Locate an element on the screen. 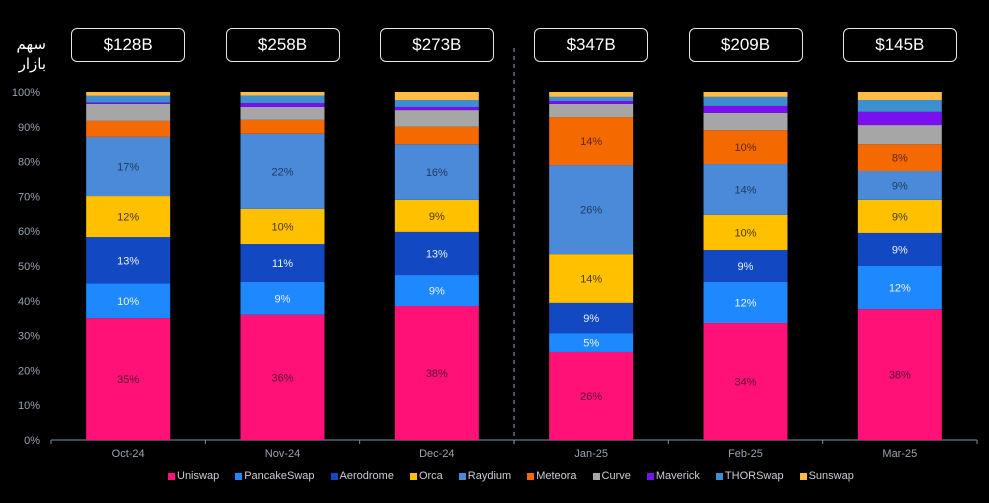 This screenshot has height=503, width=989. legend-item: Maverick is located at coordinates (673, 476).